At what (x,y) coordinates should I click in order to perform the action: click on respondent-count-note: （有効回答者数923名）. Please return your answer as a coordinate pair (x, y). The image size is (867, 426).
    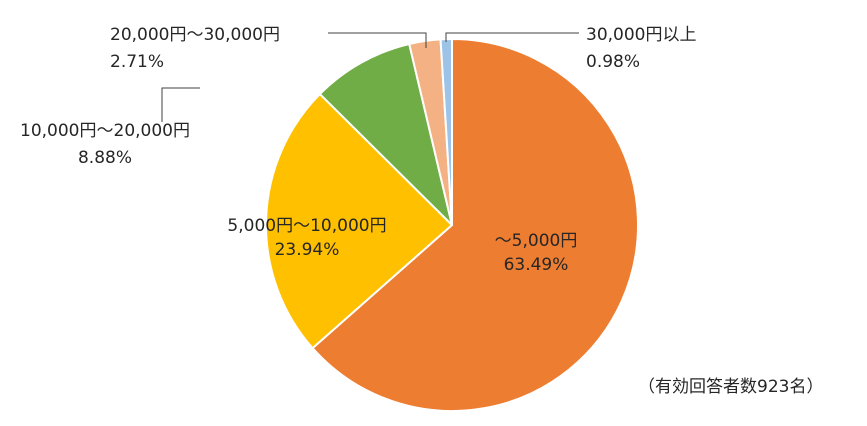
    Looking at the image, I should click on (731, 387).